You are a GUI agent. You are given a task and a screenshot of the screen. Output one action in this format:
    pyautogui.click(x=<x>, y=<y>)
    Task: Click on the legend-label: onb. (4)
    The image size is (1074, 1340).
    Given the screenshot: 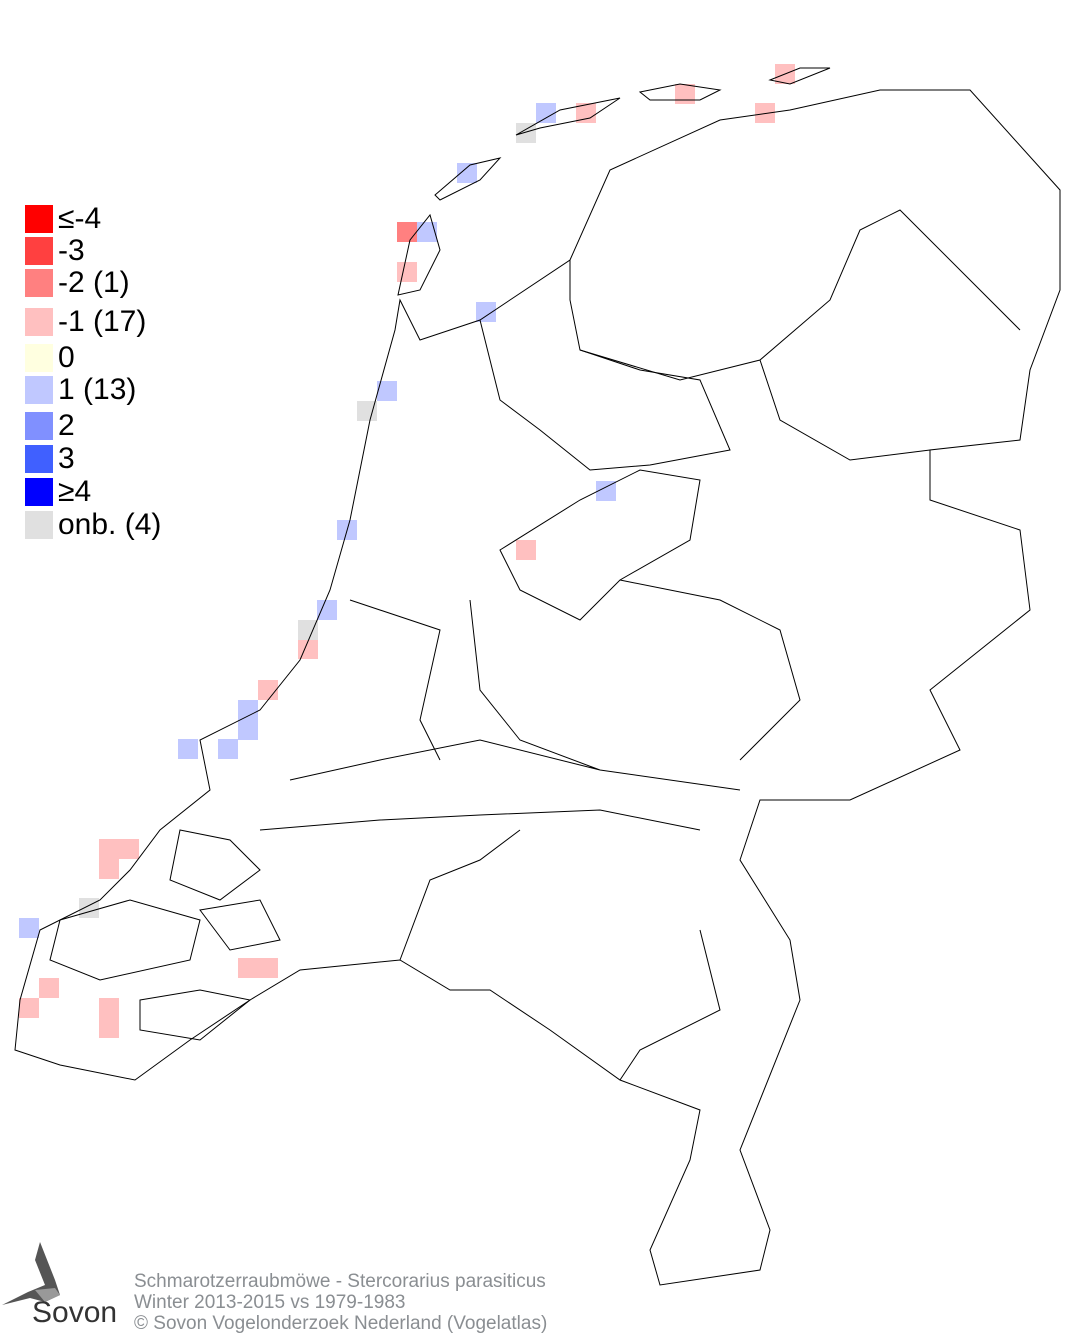 What is the action you would take?
    pyautogui.click(x=110, y=524)
    